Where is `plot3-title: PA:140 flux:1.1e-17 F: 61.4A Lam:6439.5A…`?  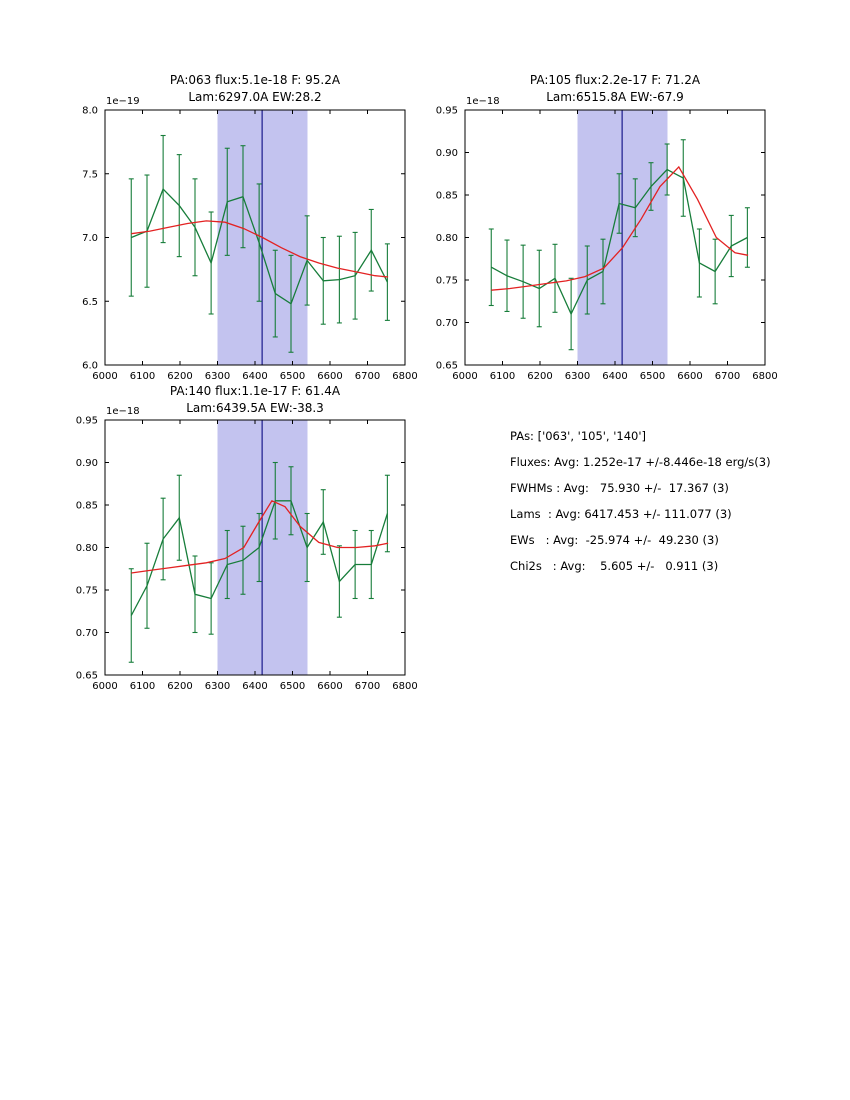 plot3-title: PA:140 flux:1.1e-17 F: 61.4A Lam:6439.5A… is located at coordinates (255, 400).